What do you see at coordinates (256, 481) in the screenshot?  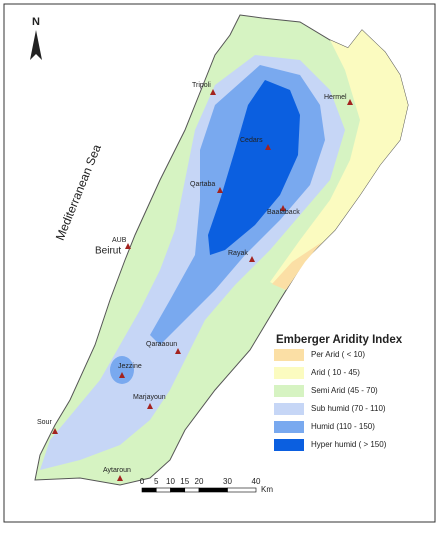 I see `scale-label: 40` at bounding box center [256, 481].